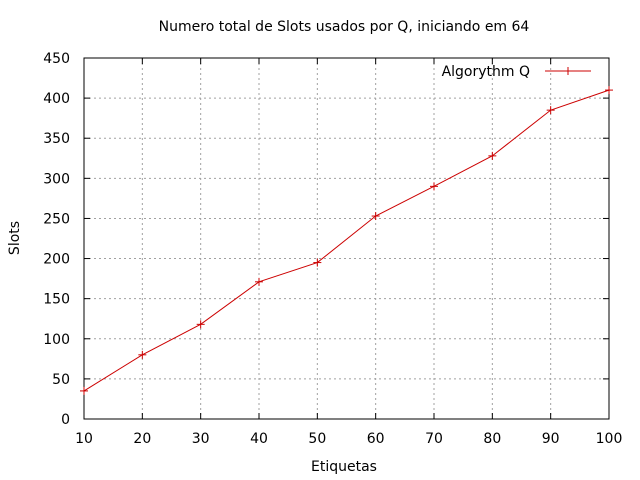  What do you see at coordinates (56, 260) in the screenshot?
I see `y-tick-label: 200` at bounding box center [56, 260].